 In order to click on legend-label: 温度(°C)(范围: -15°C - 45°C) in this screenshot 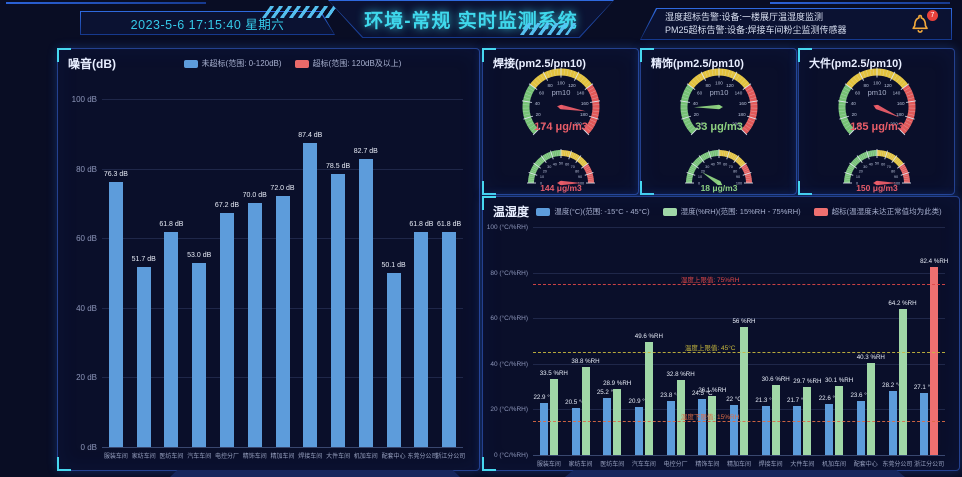, I will do `click(602, 211)`.